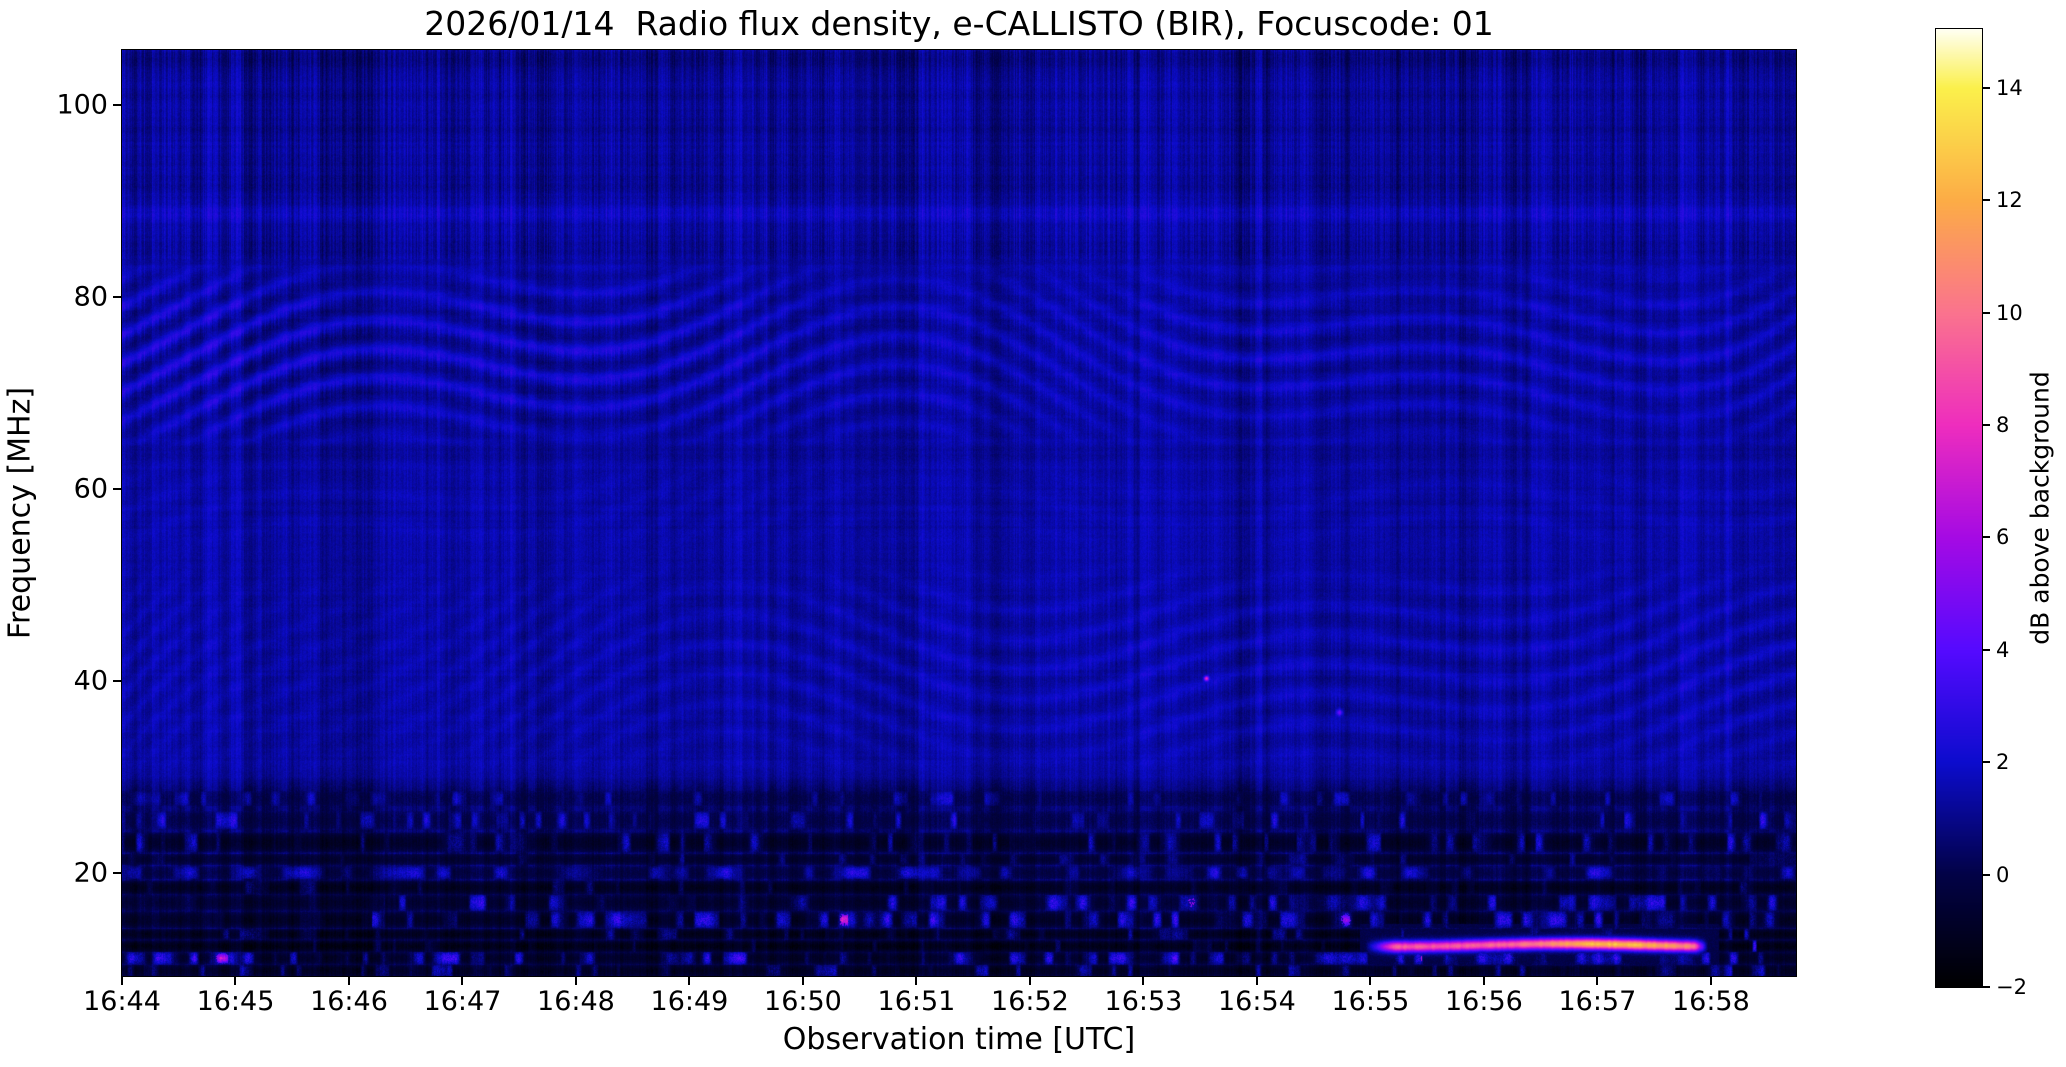  What do you see at coordinates (1959, 508) in the screenshot?
I see `colorbar-canvas` at bounding box center [1959, 508].